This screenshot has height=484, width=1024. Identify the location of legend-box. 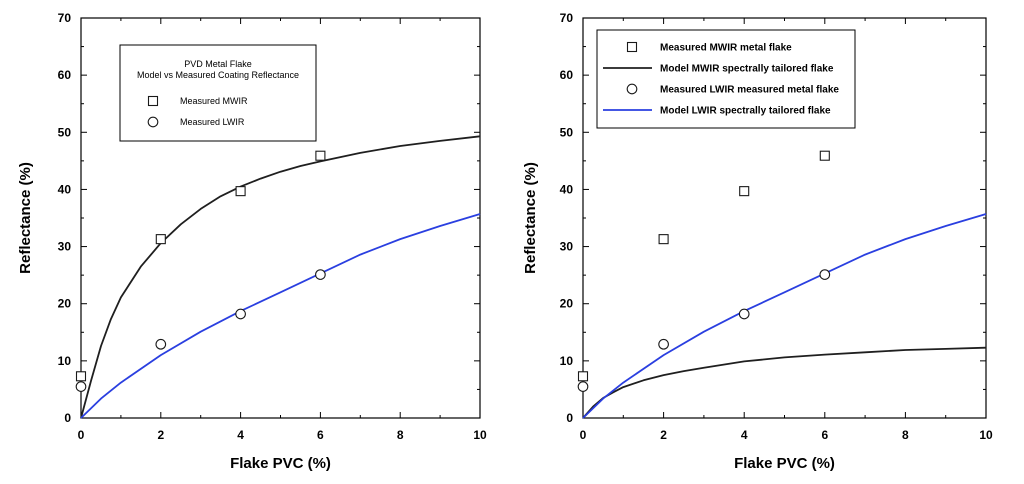
(726, 79).